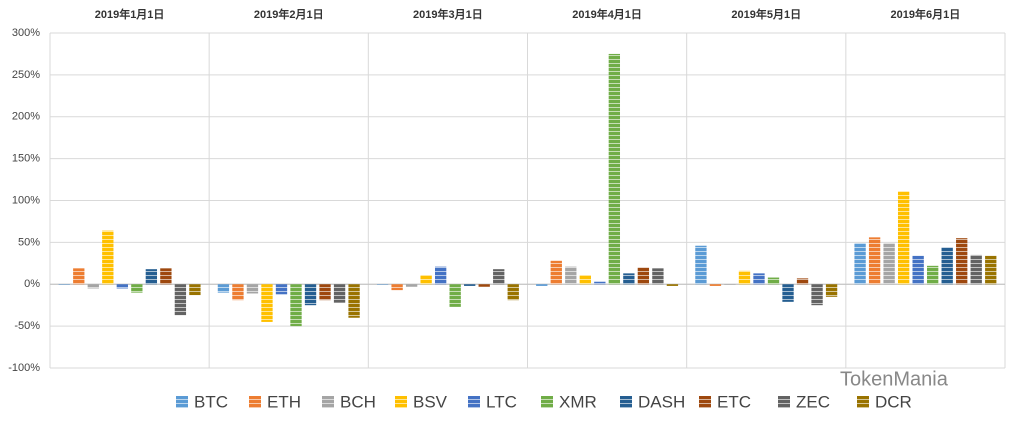  What do you see at coordinates (29, 242) in the screenshot?
I see `y-tick-label: 50%` at bounding box center [29, 242].